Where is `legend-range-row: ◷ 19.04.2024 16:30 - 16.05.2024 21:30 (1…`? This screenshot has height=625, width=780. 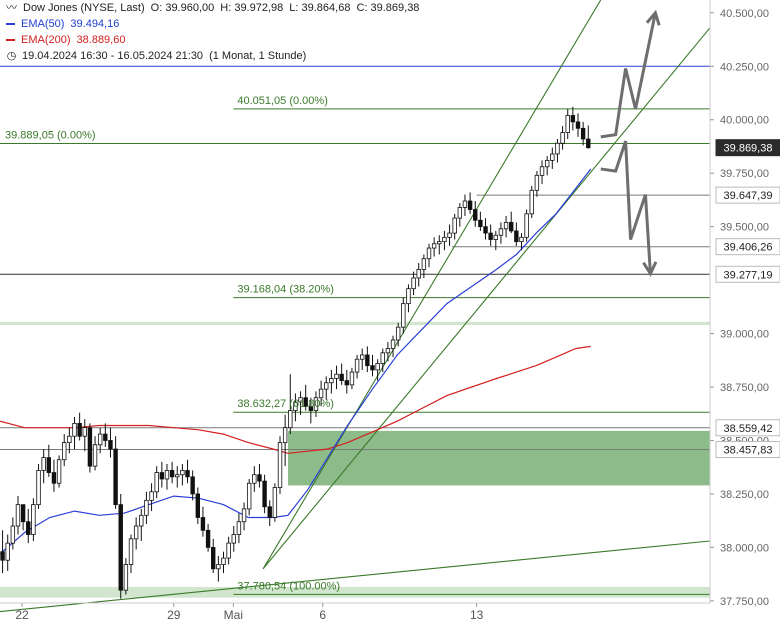
legend-range-row: ◷ 19.04.2024 16:30 - 16.05.2024 21:30 (1… is located at coordinates (212, 56).